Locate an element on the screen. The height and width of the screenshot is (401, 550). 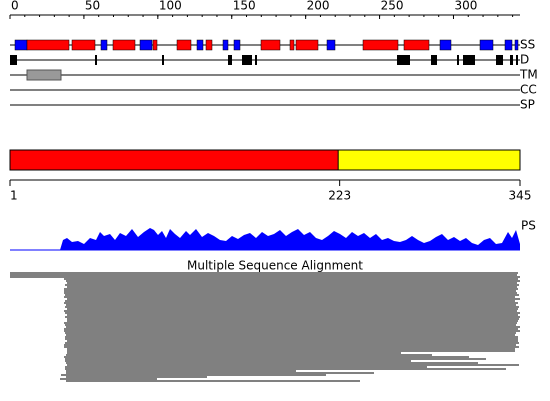
scale-label: 100 is located at coordinates (170, 6).